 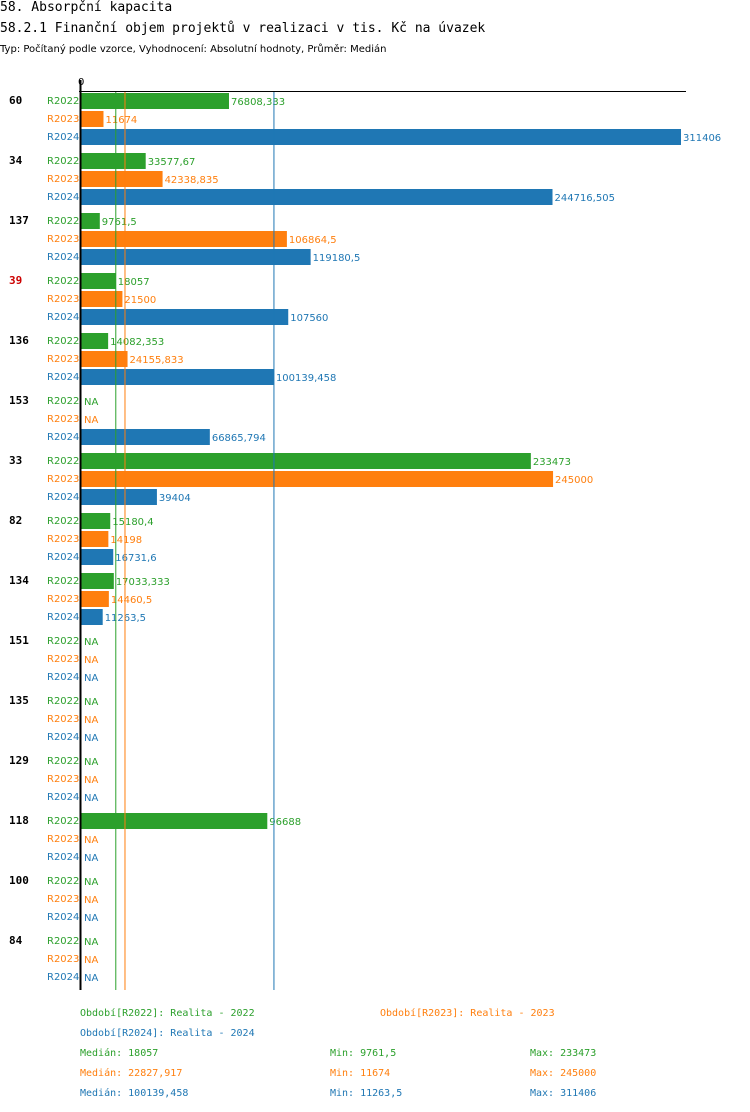 What do you see at coordinates (563, 1093) in the screenshot?
I see `legend-max-r2024: Max: 311406` at bounding box center [563, 1093].